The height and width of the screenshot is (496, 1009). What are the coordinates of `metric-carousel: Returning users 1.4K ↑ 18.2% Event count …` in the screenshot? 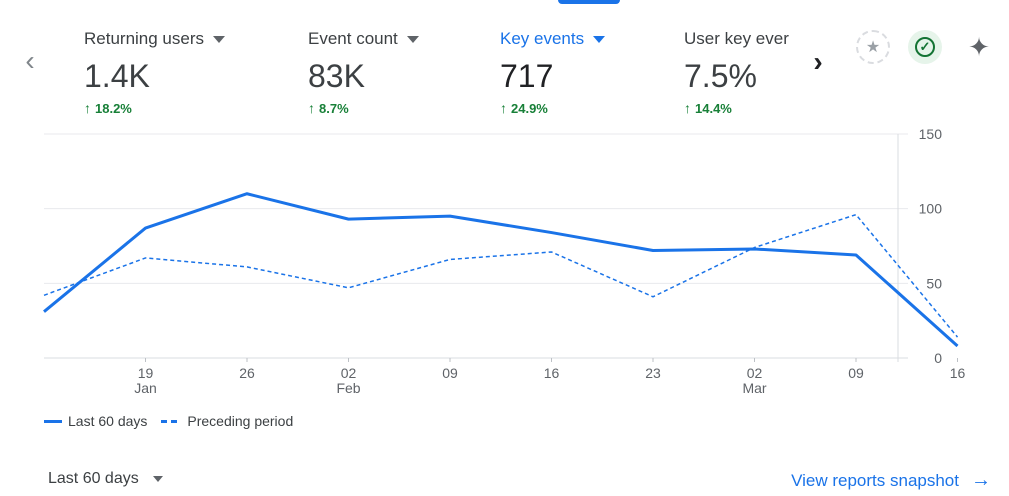 It's located at (442, 78).